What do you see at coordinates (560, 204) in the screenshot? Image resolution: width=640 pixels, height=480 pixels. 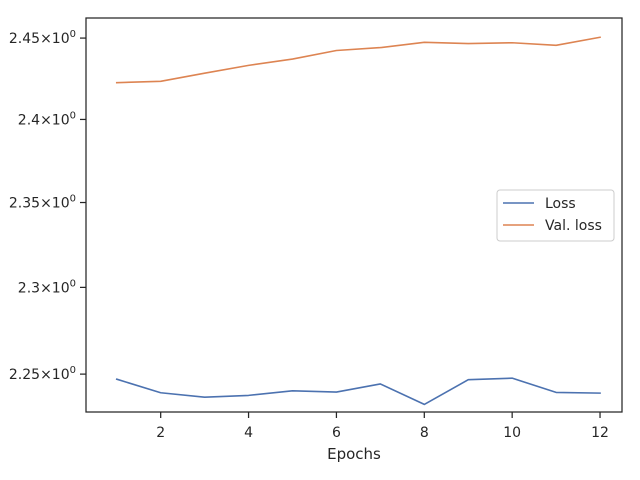 I see `legend-label: Loss` at bounding box center [560, 204].